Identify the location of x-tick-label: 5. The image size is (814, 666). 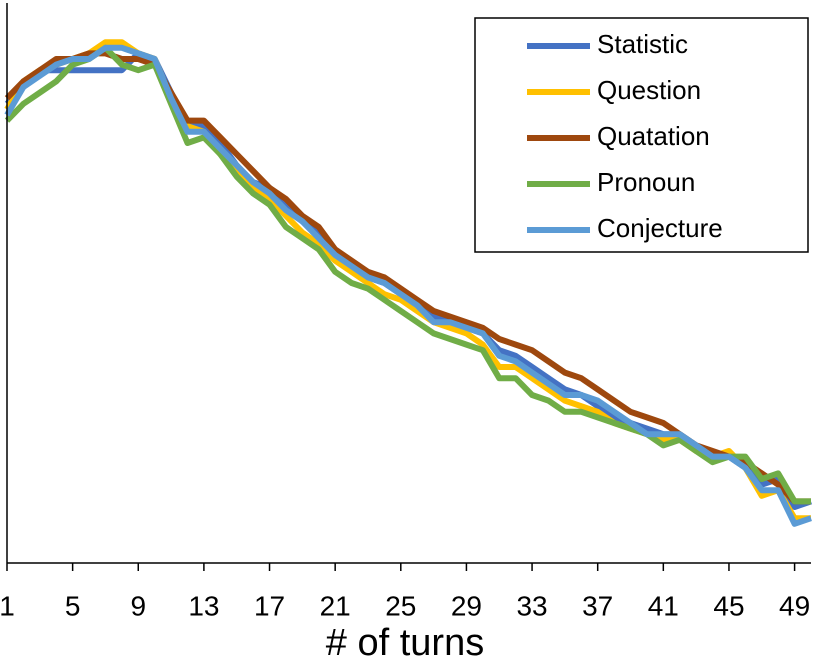
(73, 605).